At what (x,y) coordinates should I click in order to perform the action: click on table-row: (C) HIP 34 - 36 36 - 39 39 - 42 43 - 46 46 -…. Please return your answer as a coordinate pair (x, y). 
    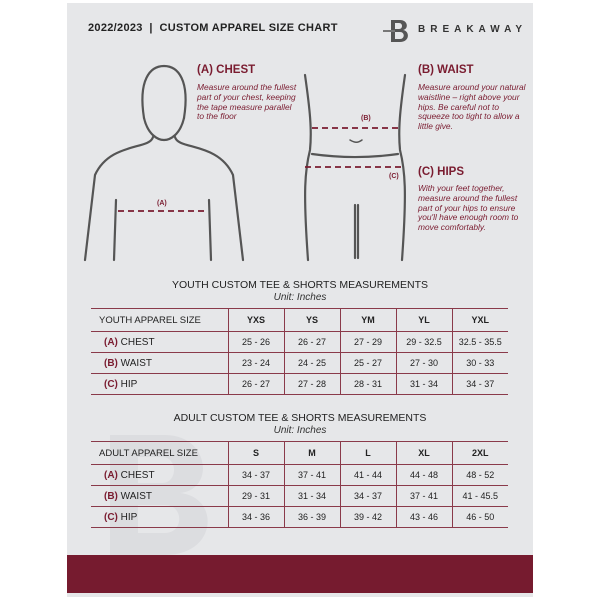
    Looking at the image, I should click on (299, 517).